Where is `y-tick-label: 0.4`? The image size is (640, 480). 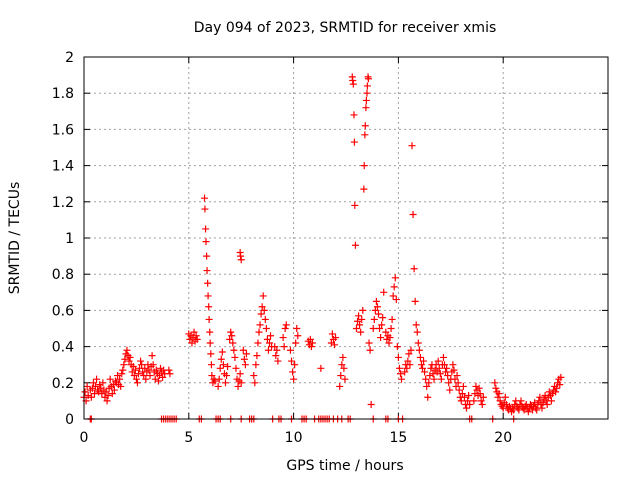 y-tick-label: 0.4 is located at coordinates (63, 348).